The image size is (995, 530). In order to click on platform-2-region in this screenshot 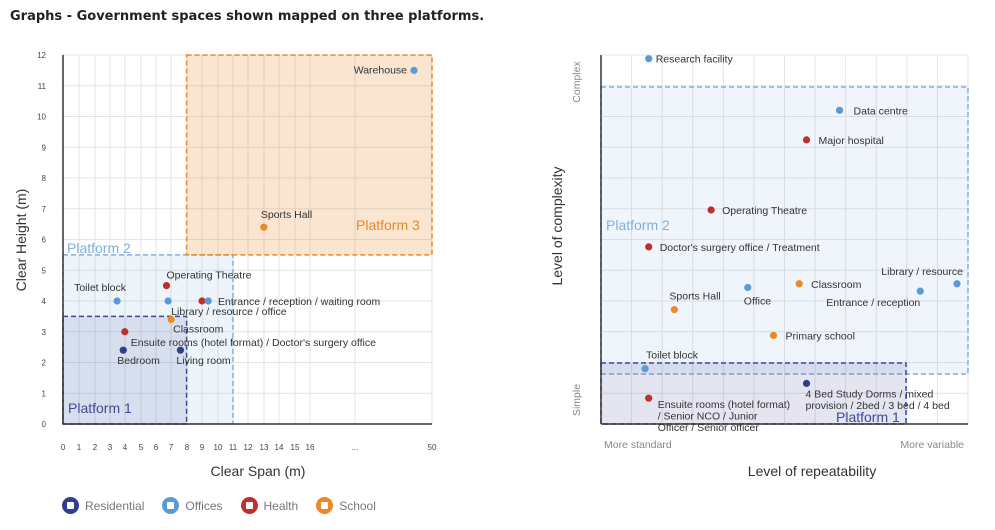, I will do `click(148, 339)`.